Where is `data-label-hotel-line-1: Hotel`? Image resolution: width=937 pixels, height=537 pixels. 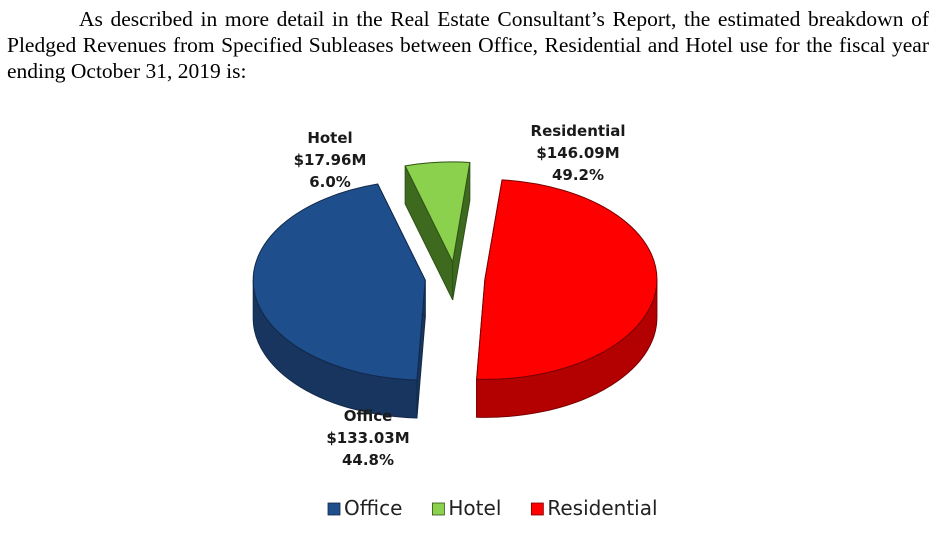
data-label-hotel-line-1: Hotel is located at coordinates (329, 138).